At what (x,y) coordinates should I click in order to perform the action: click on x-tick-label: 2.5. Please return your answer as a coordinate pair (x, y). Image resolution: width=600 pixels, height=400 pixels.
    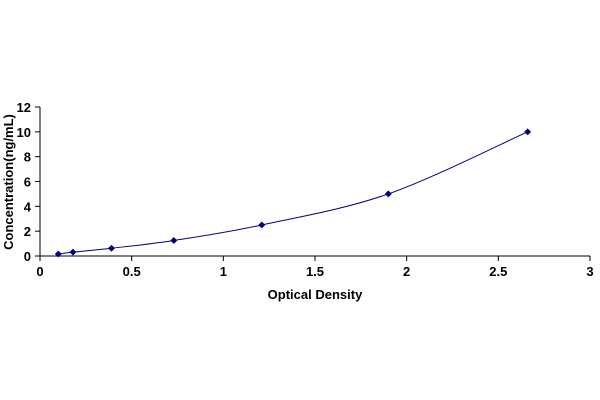
    Looking at the image, I should click on (498, 271).